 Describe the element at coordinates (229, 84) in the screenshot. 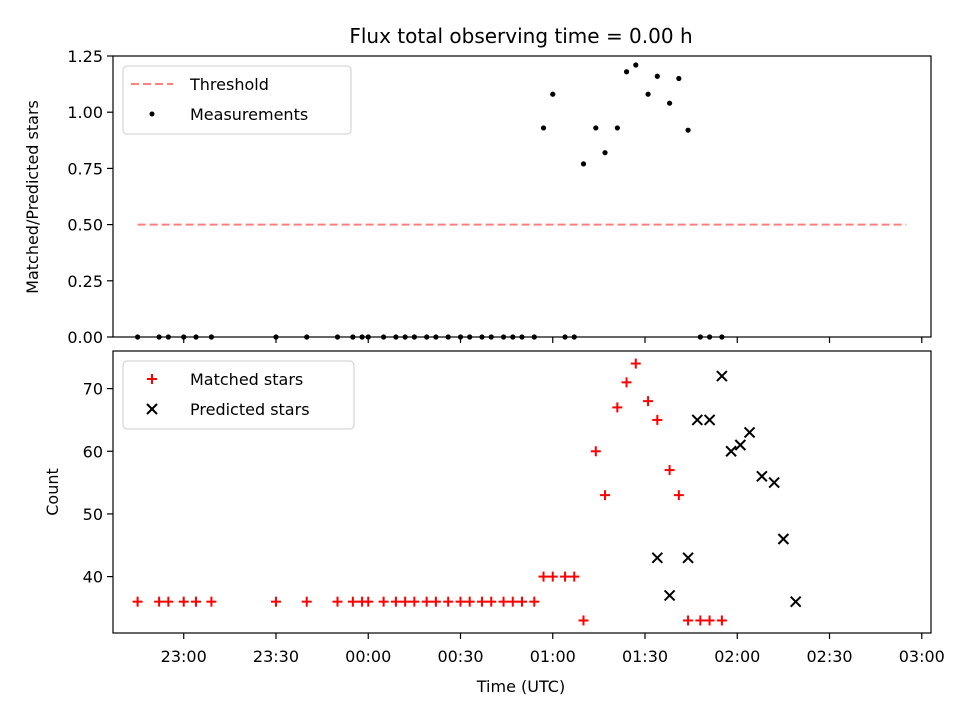

I see `legend-threshold-label: Threshold` at that location.